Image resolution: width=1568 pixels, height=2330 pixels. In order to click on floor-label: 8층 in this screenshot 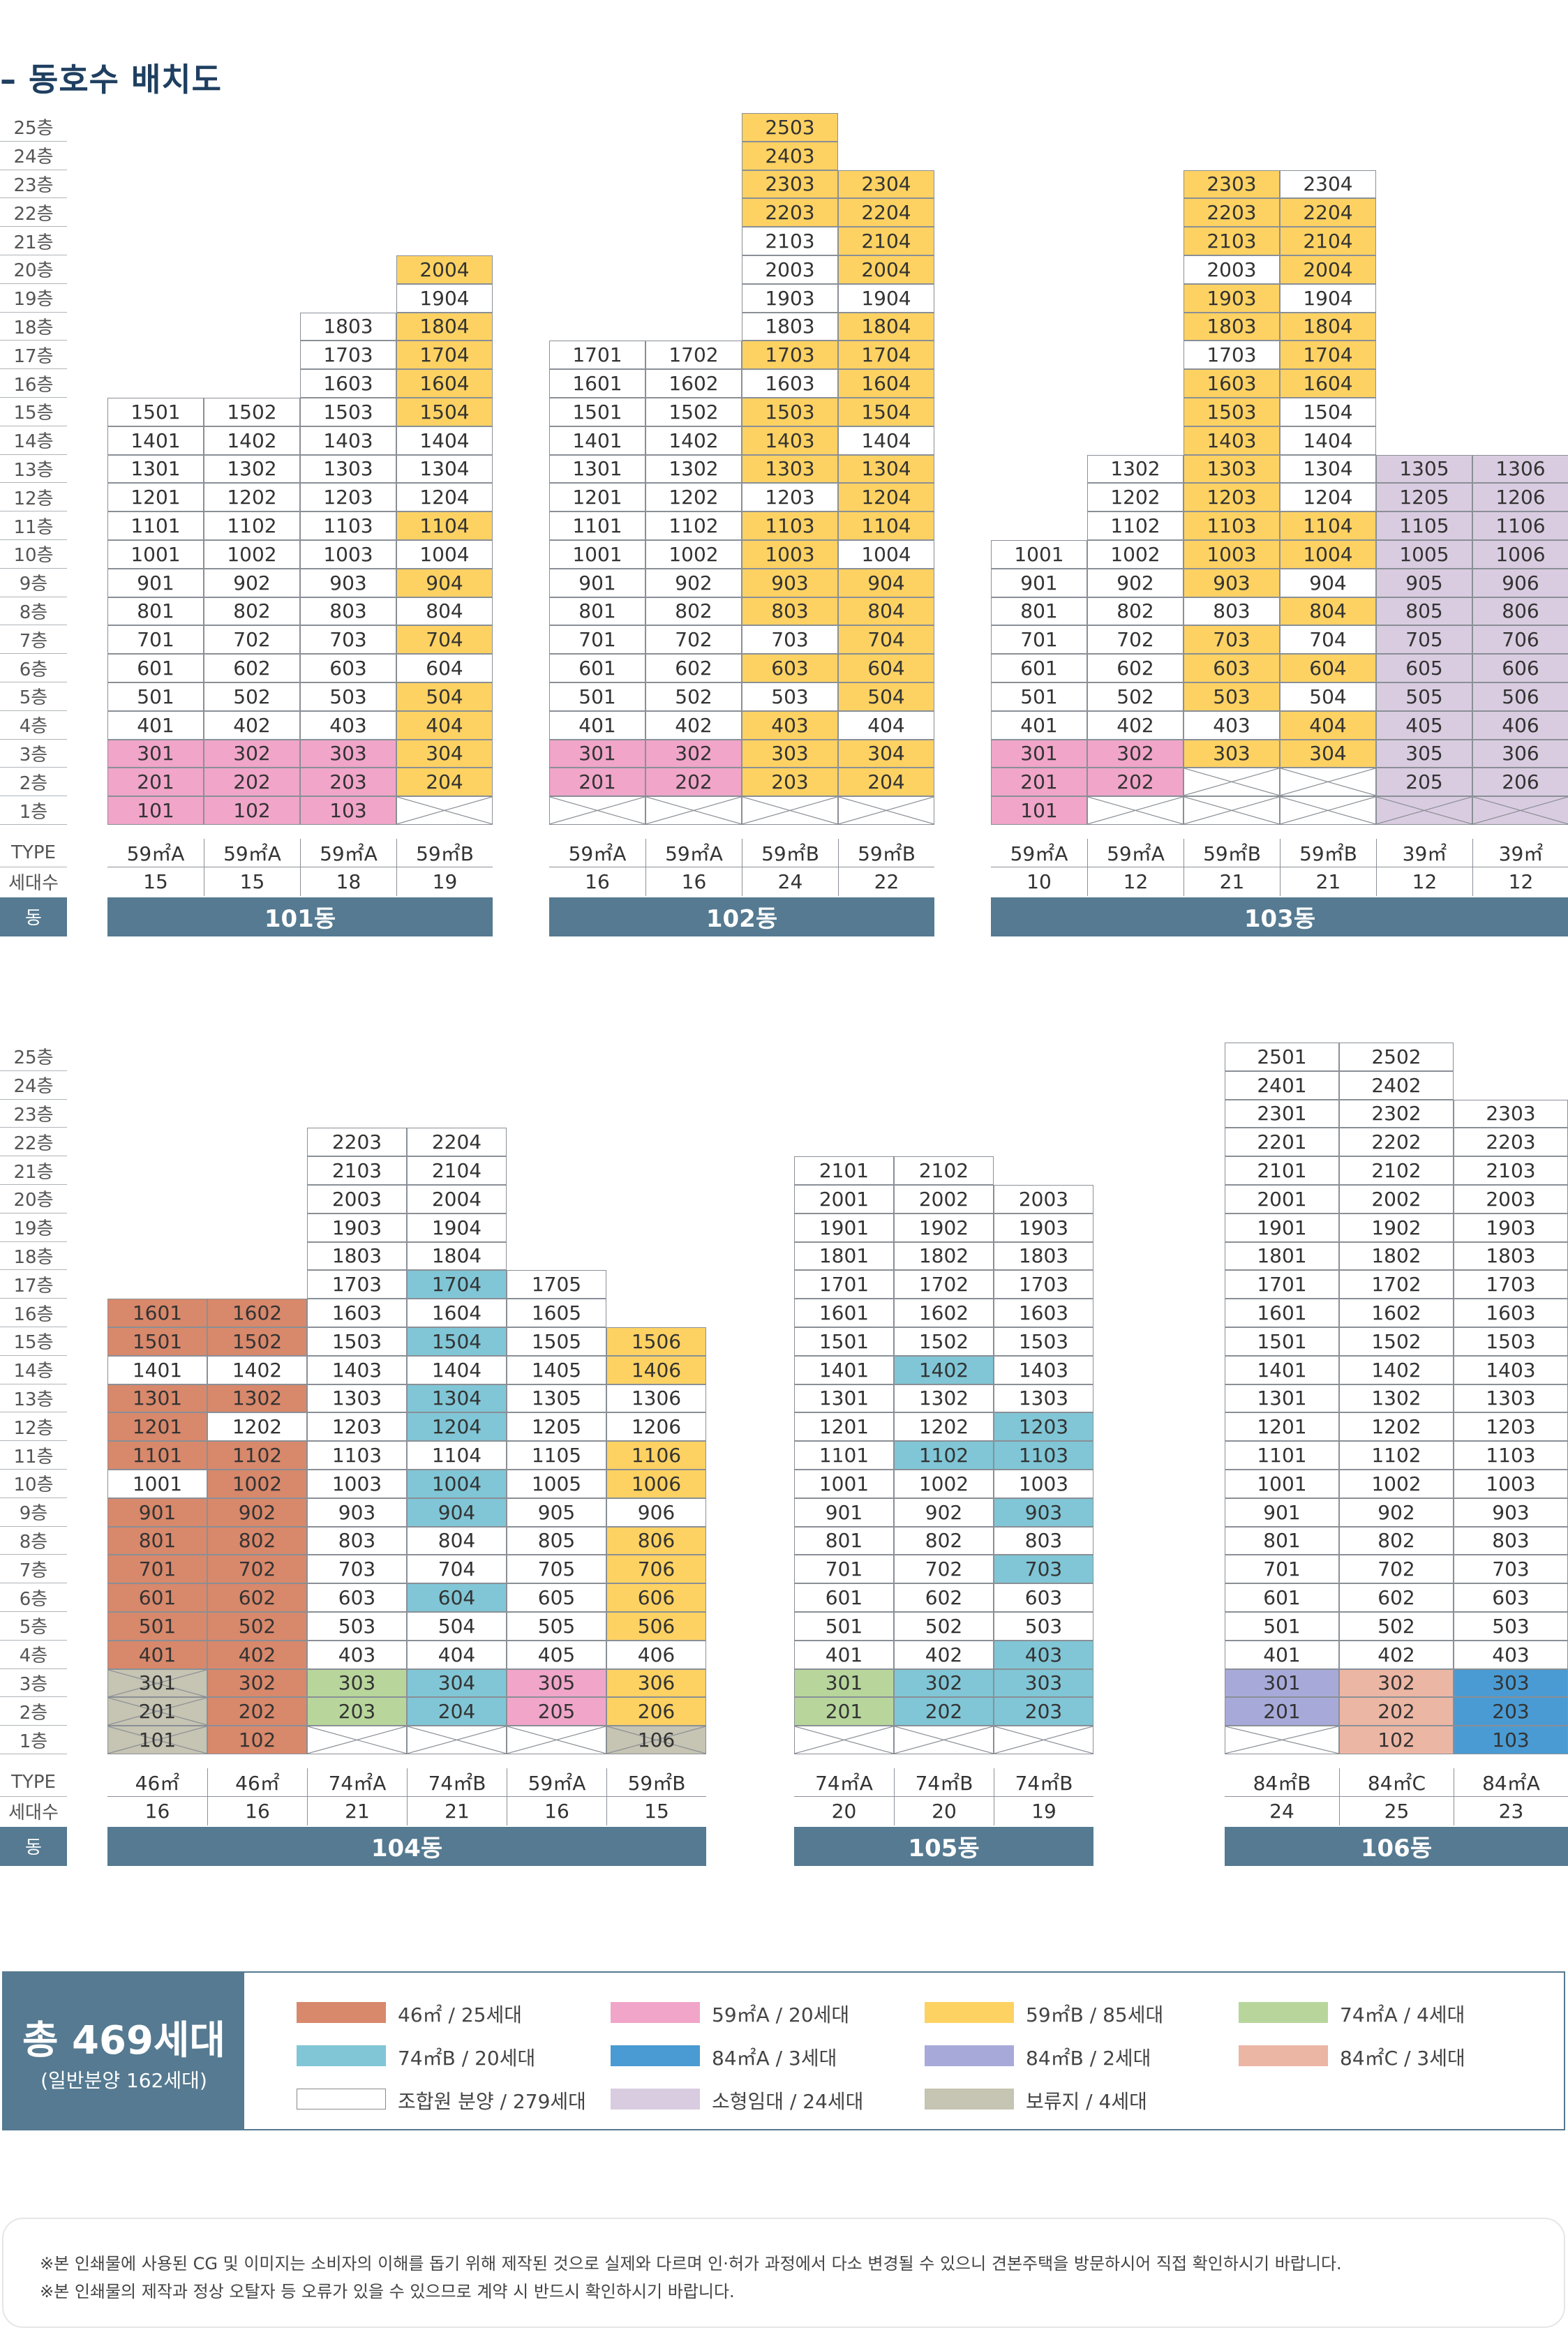, I will do `click(33, 611)`.